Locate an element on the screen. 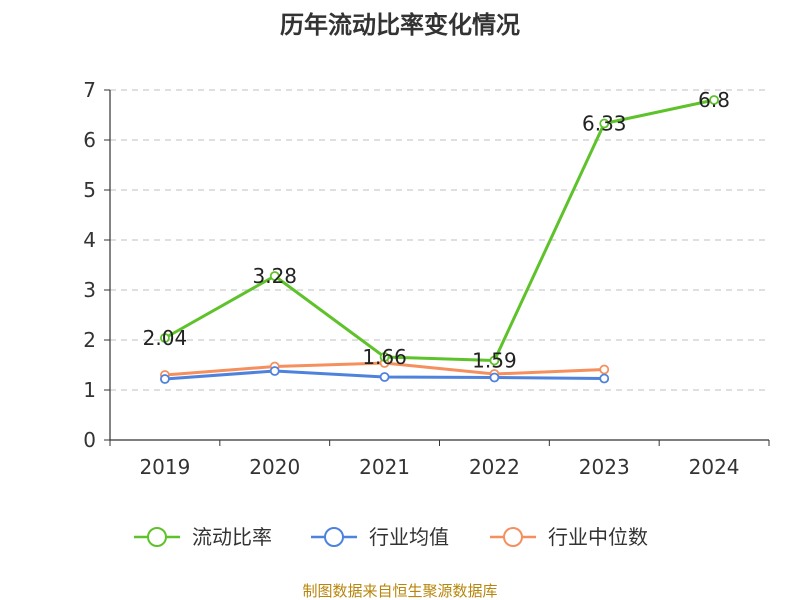 This screenshot has width=800, height=600. legend: 流动比率 行业均值 行业中位数 is located at coordinates (391, 537).